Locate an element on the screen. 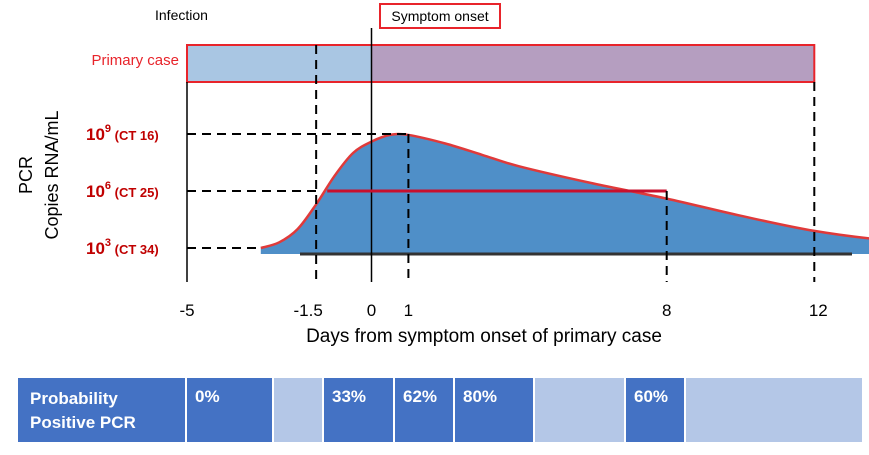 The width and height of the screenshot is (869, 455). probability-cell: 33% is located at coordinates (358, 410).